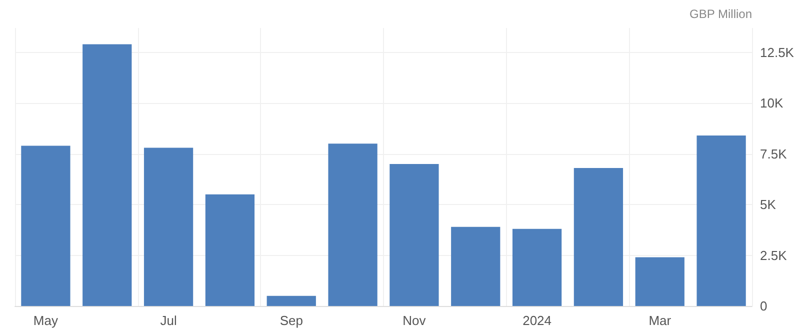 The image size is (800, 336). What do you see at coordinates (774, 255) in the screenshot?
I see `y-tick-label: 2.5K` at bounding box center [774, 255].